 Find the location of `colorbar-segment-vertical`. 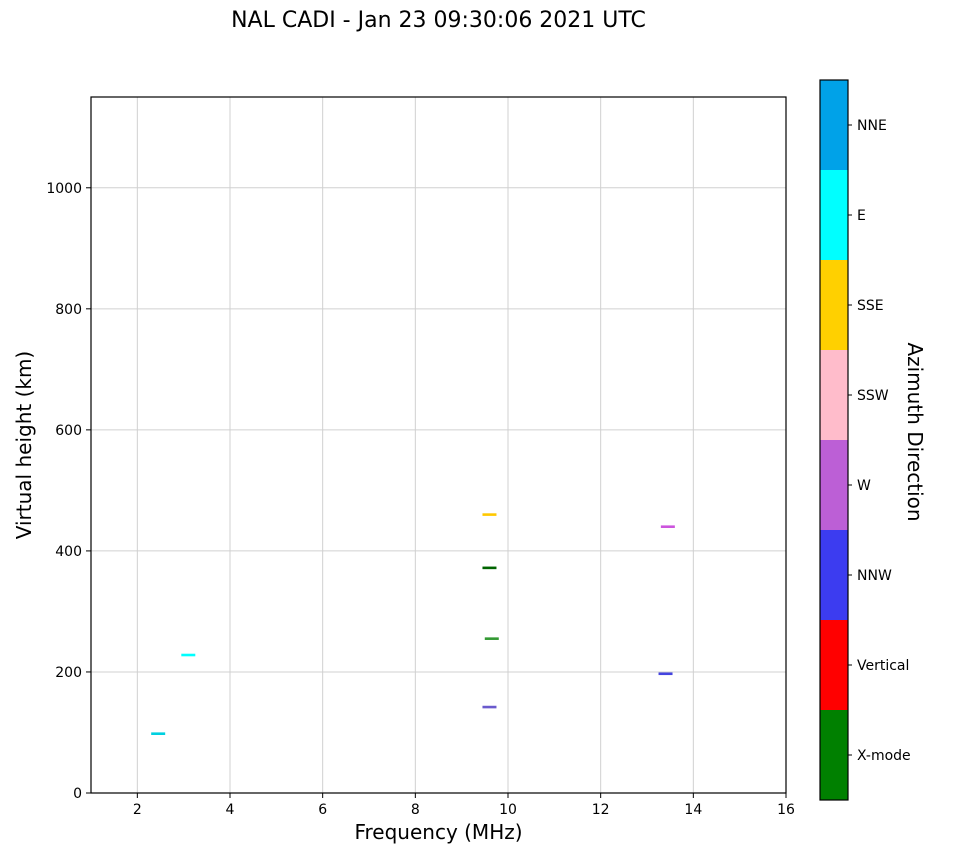

colorbar-segment-vertical is located at coordinates (834, 665).